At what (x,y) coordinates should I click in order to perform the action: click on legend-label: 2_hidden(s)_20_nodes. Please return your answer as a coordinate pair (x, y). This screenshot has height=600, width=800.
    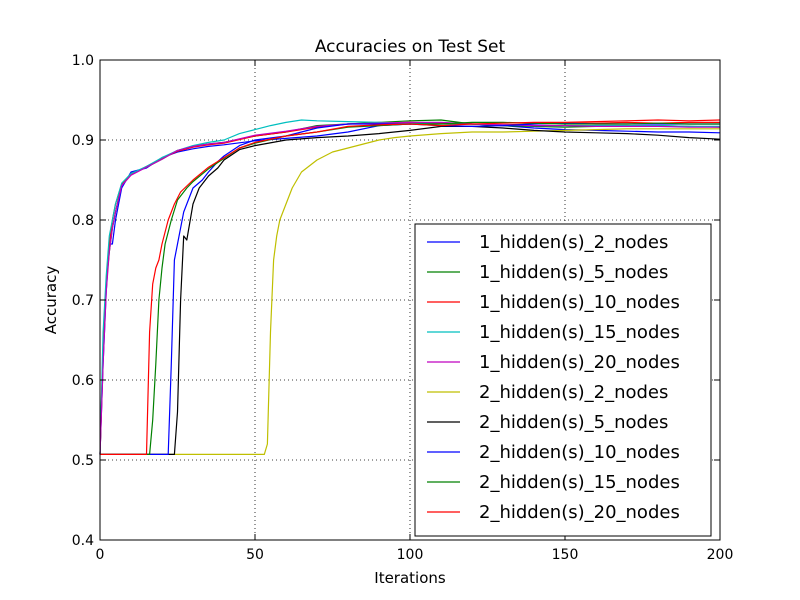
    Looking at the image, I should click on (579, 512).